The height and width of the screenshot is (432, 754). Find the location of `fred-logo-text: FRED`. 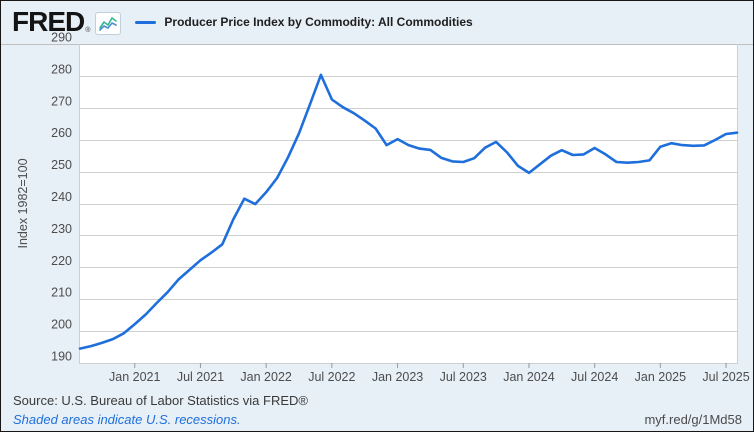

fred-logo-text: FRED is located at coordinates (48, 21).